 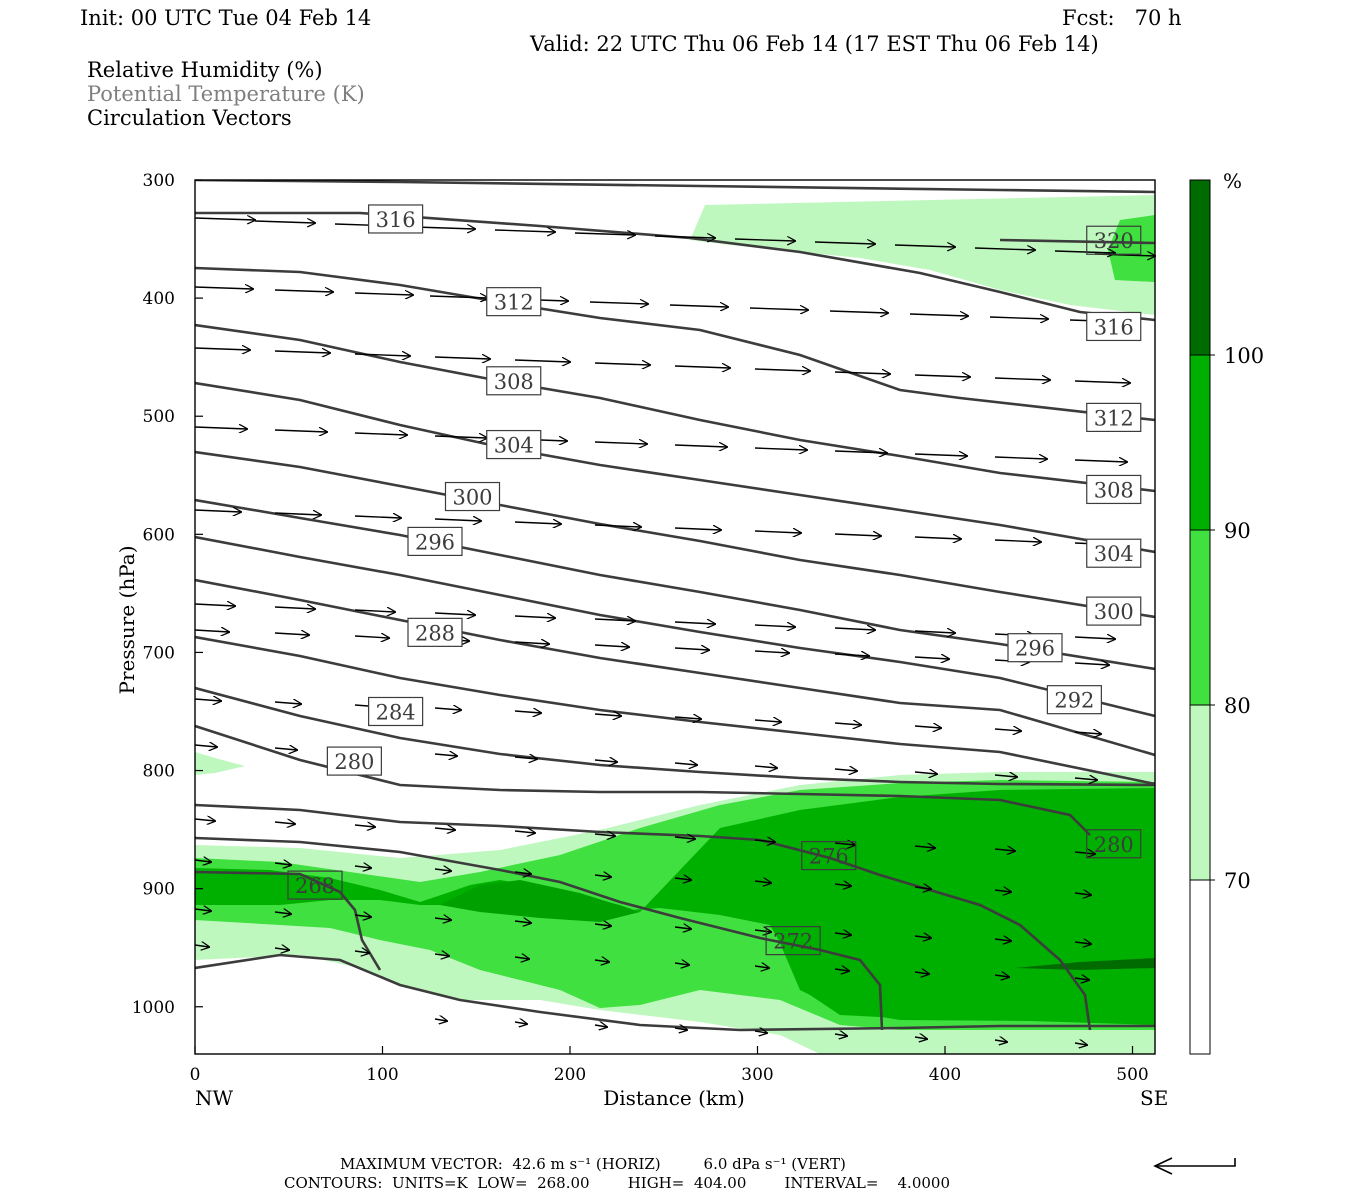 I want to click on colorbar-label-70: 70, so click(x=1237, y=881).